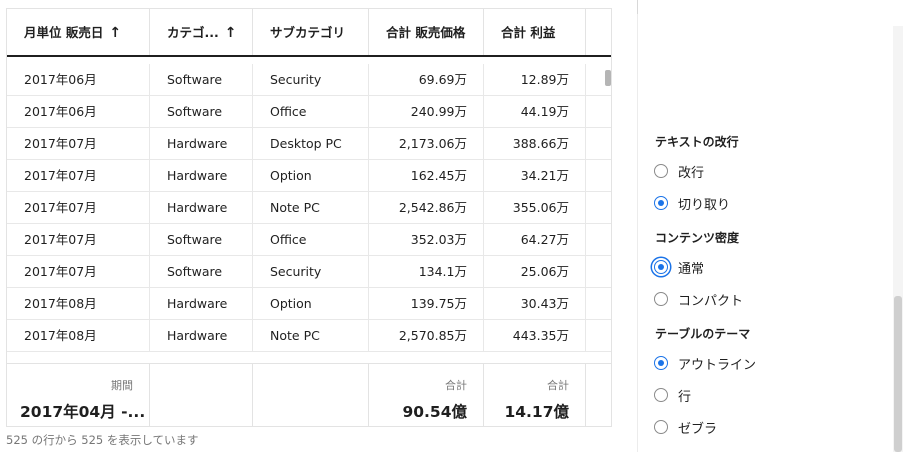 The width and height of the screenshot is (903, 452). Describe the element at coordinates (535, 32) in the screenshot. I see `column-header-total-profit: 合計 利益` at that location.